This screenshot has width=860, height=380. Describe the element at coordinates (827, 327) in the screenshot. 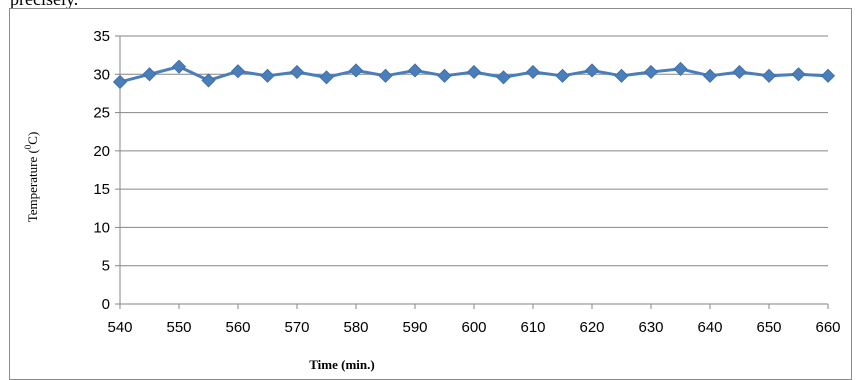

I see `x-tick-label: 660` at that location.